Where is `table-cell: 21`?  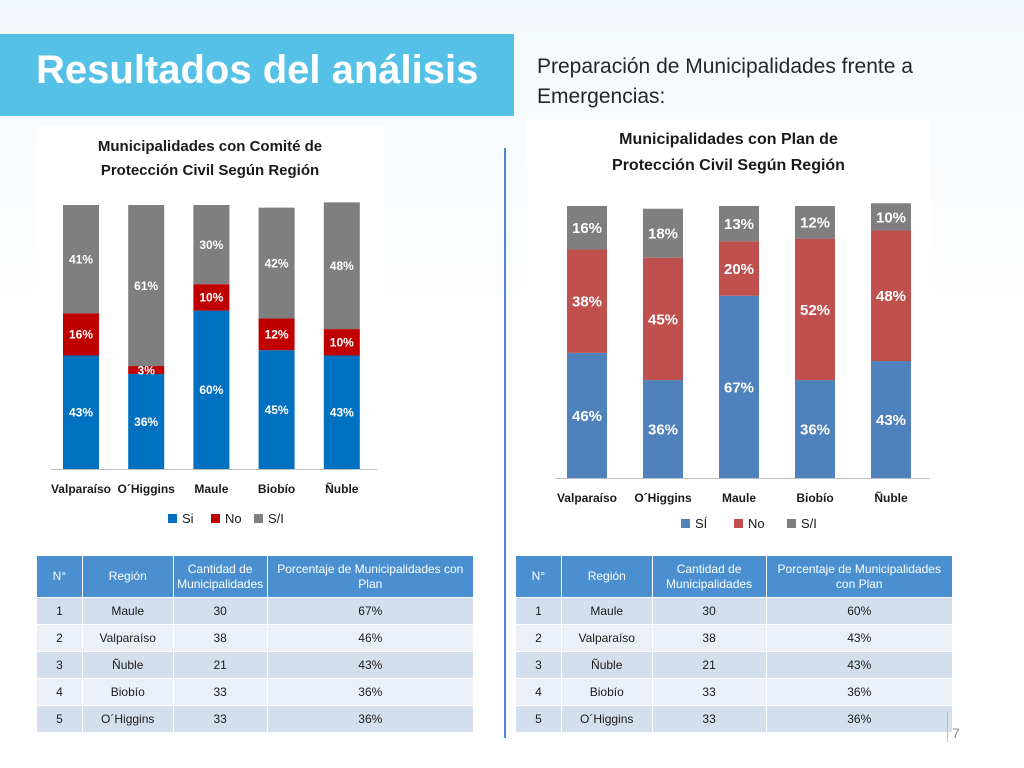 table-cell: 21 is located at coordinates (709, 665).